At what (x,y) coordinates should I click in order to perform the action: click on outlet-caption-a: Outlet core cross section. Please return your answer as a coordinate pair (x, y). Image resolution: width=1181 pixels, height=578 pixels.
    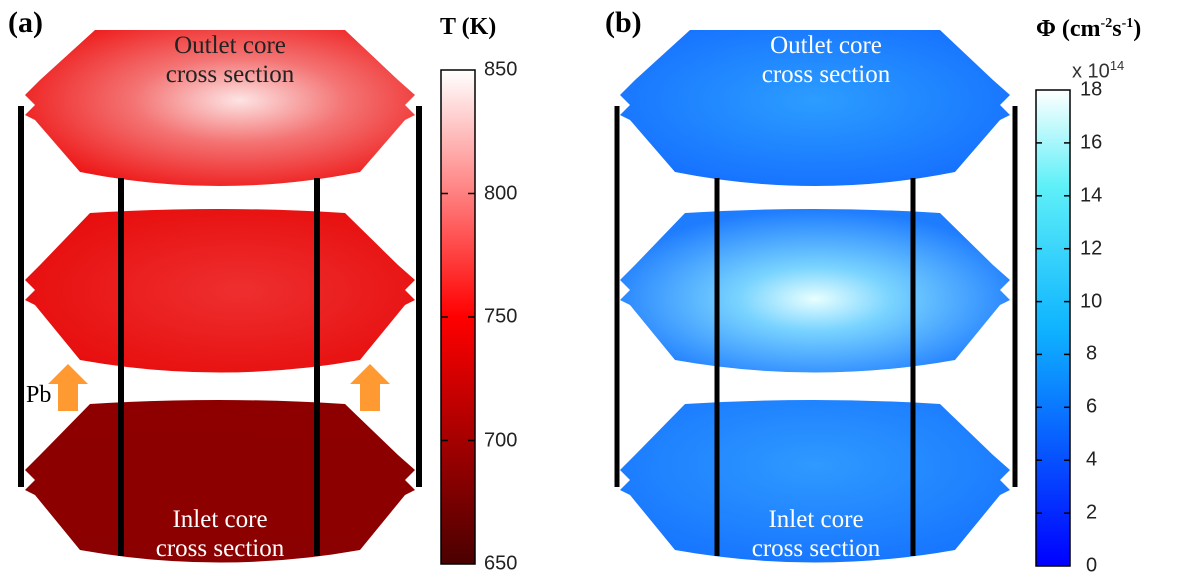
    Looking at the image, I should click on (230, 60).